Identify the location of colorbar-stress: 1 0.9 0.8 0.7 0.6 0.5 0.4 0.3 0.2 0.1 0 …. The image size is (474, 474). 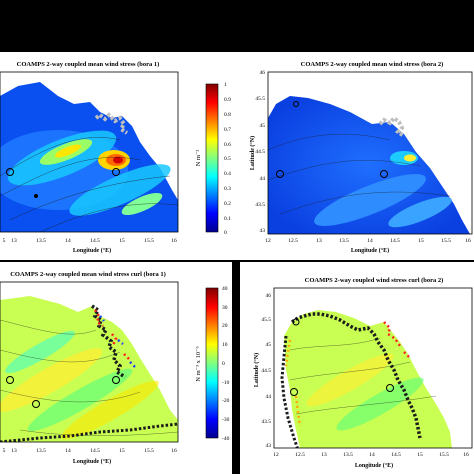
(213, 159).